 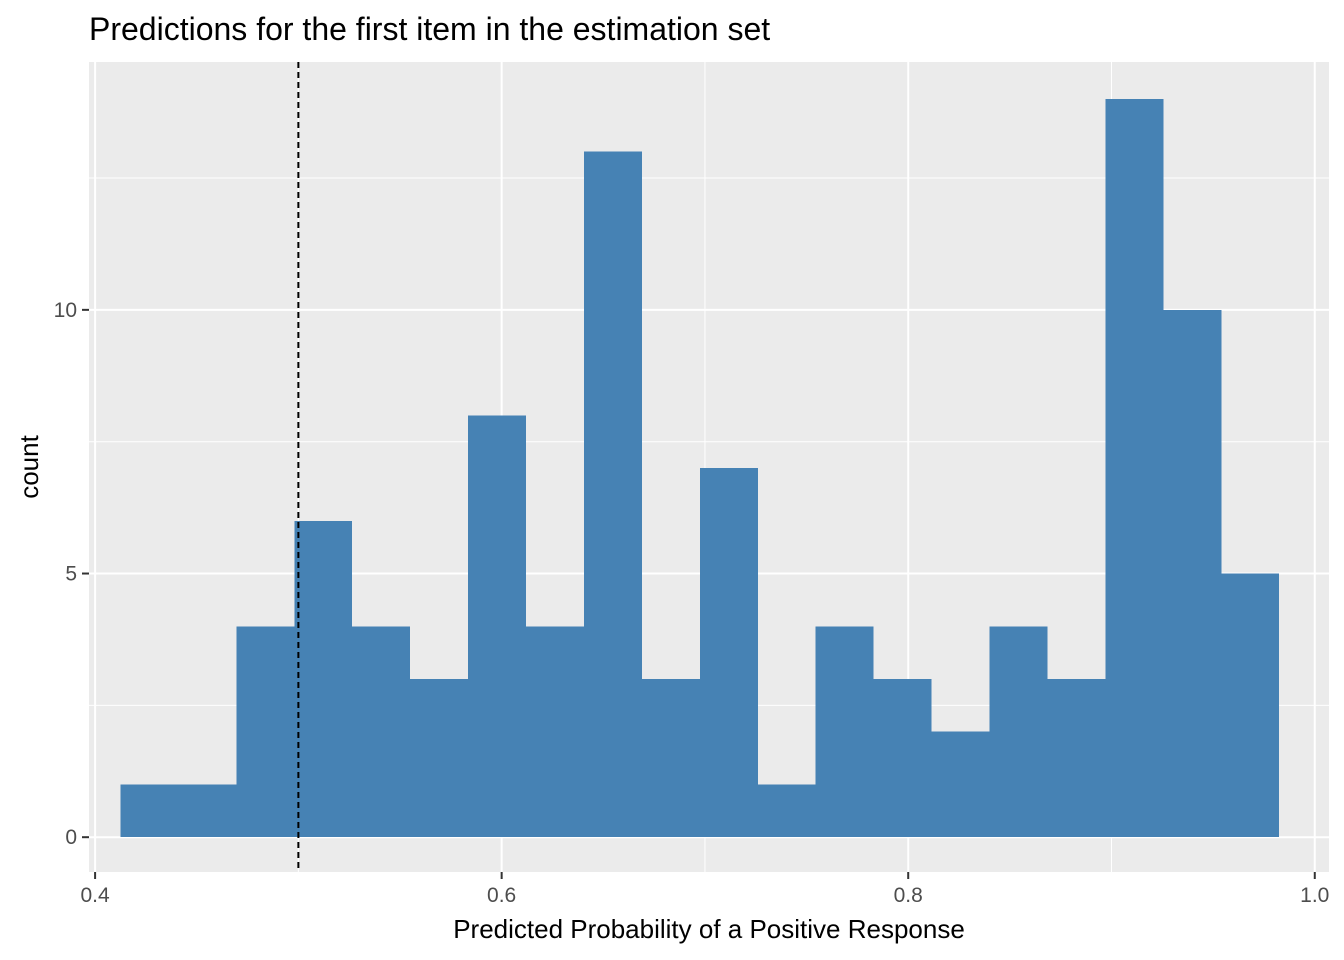 I want to click on x-tick-label: 0.6, so click(x=501, y=895).